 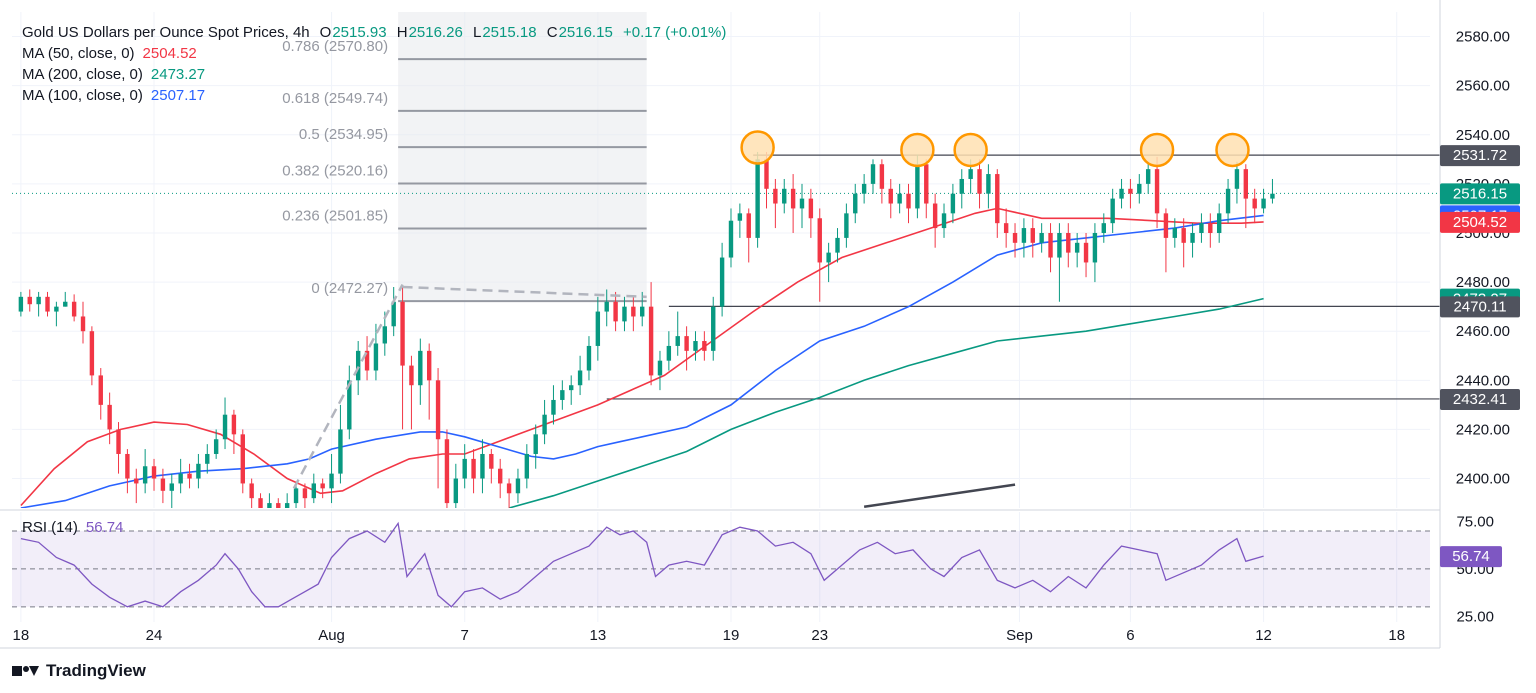 What do you see at coordinates (82, 74) in the screenshot?
I see `ma200-label: MA (200, close, 0)` at bounding box center [82, 74].